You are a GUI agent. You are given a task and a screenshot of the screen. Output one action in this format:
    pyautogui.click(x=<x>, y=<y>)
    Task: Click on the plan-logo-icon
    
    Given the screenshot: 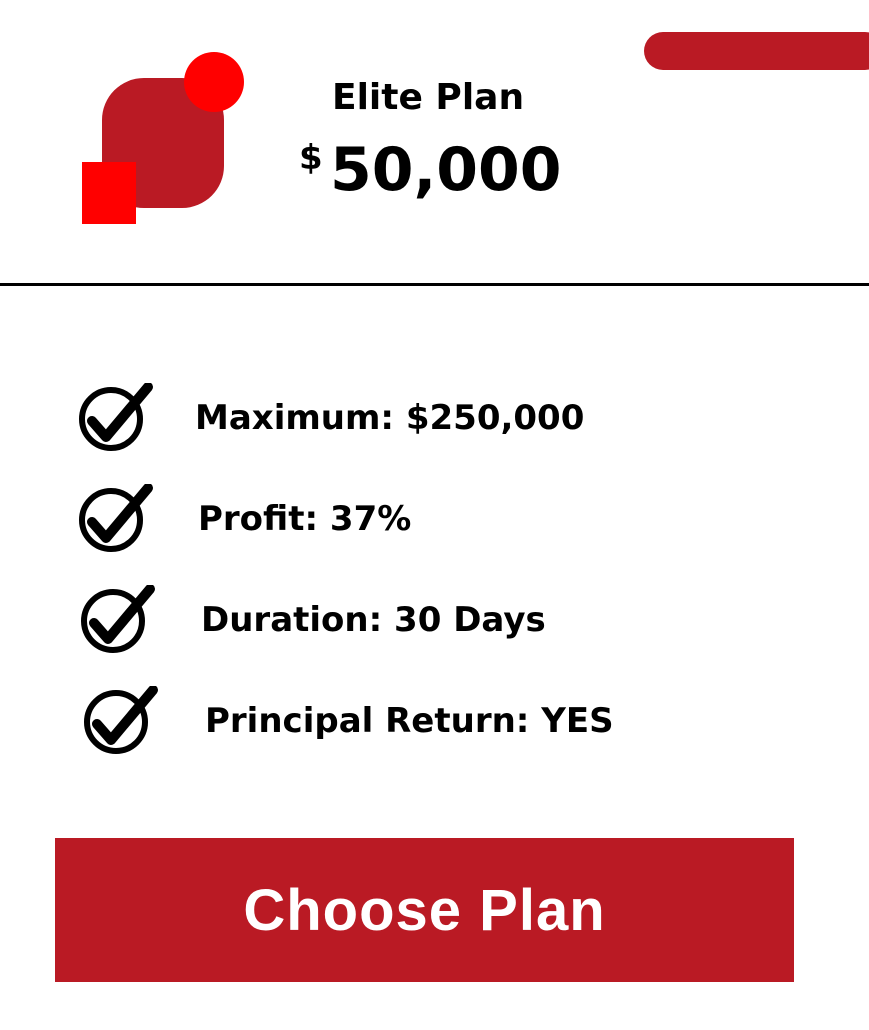 What is the action you would take?
    pyautogui.click(x=163, y=138)
    